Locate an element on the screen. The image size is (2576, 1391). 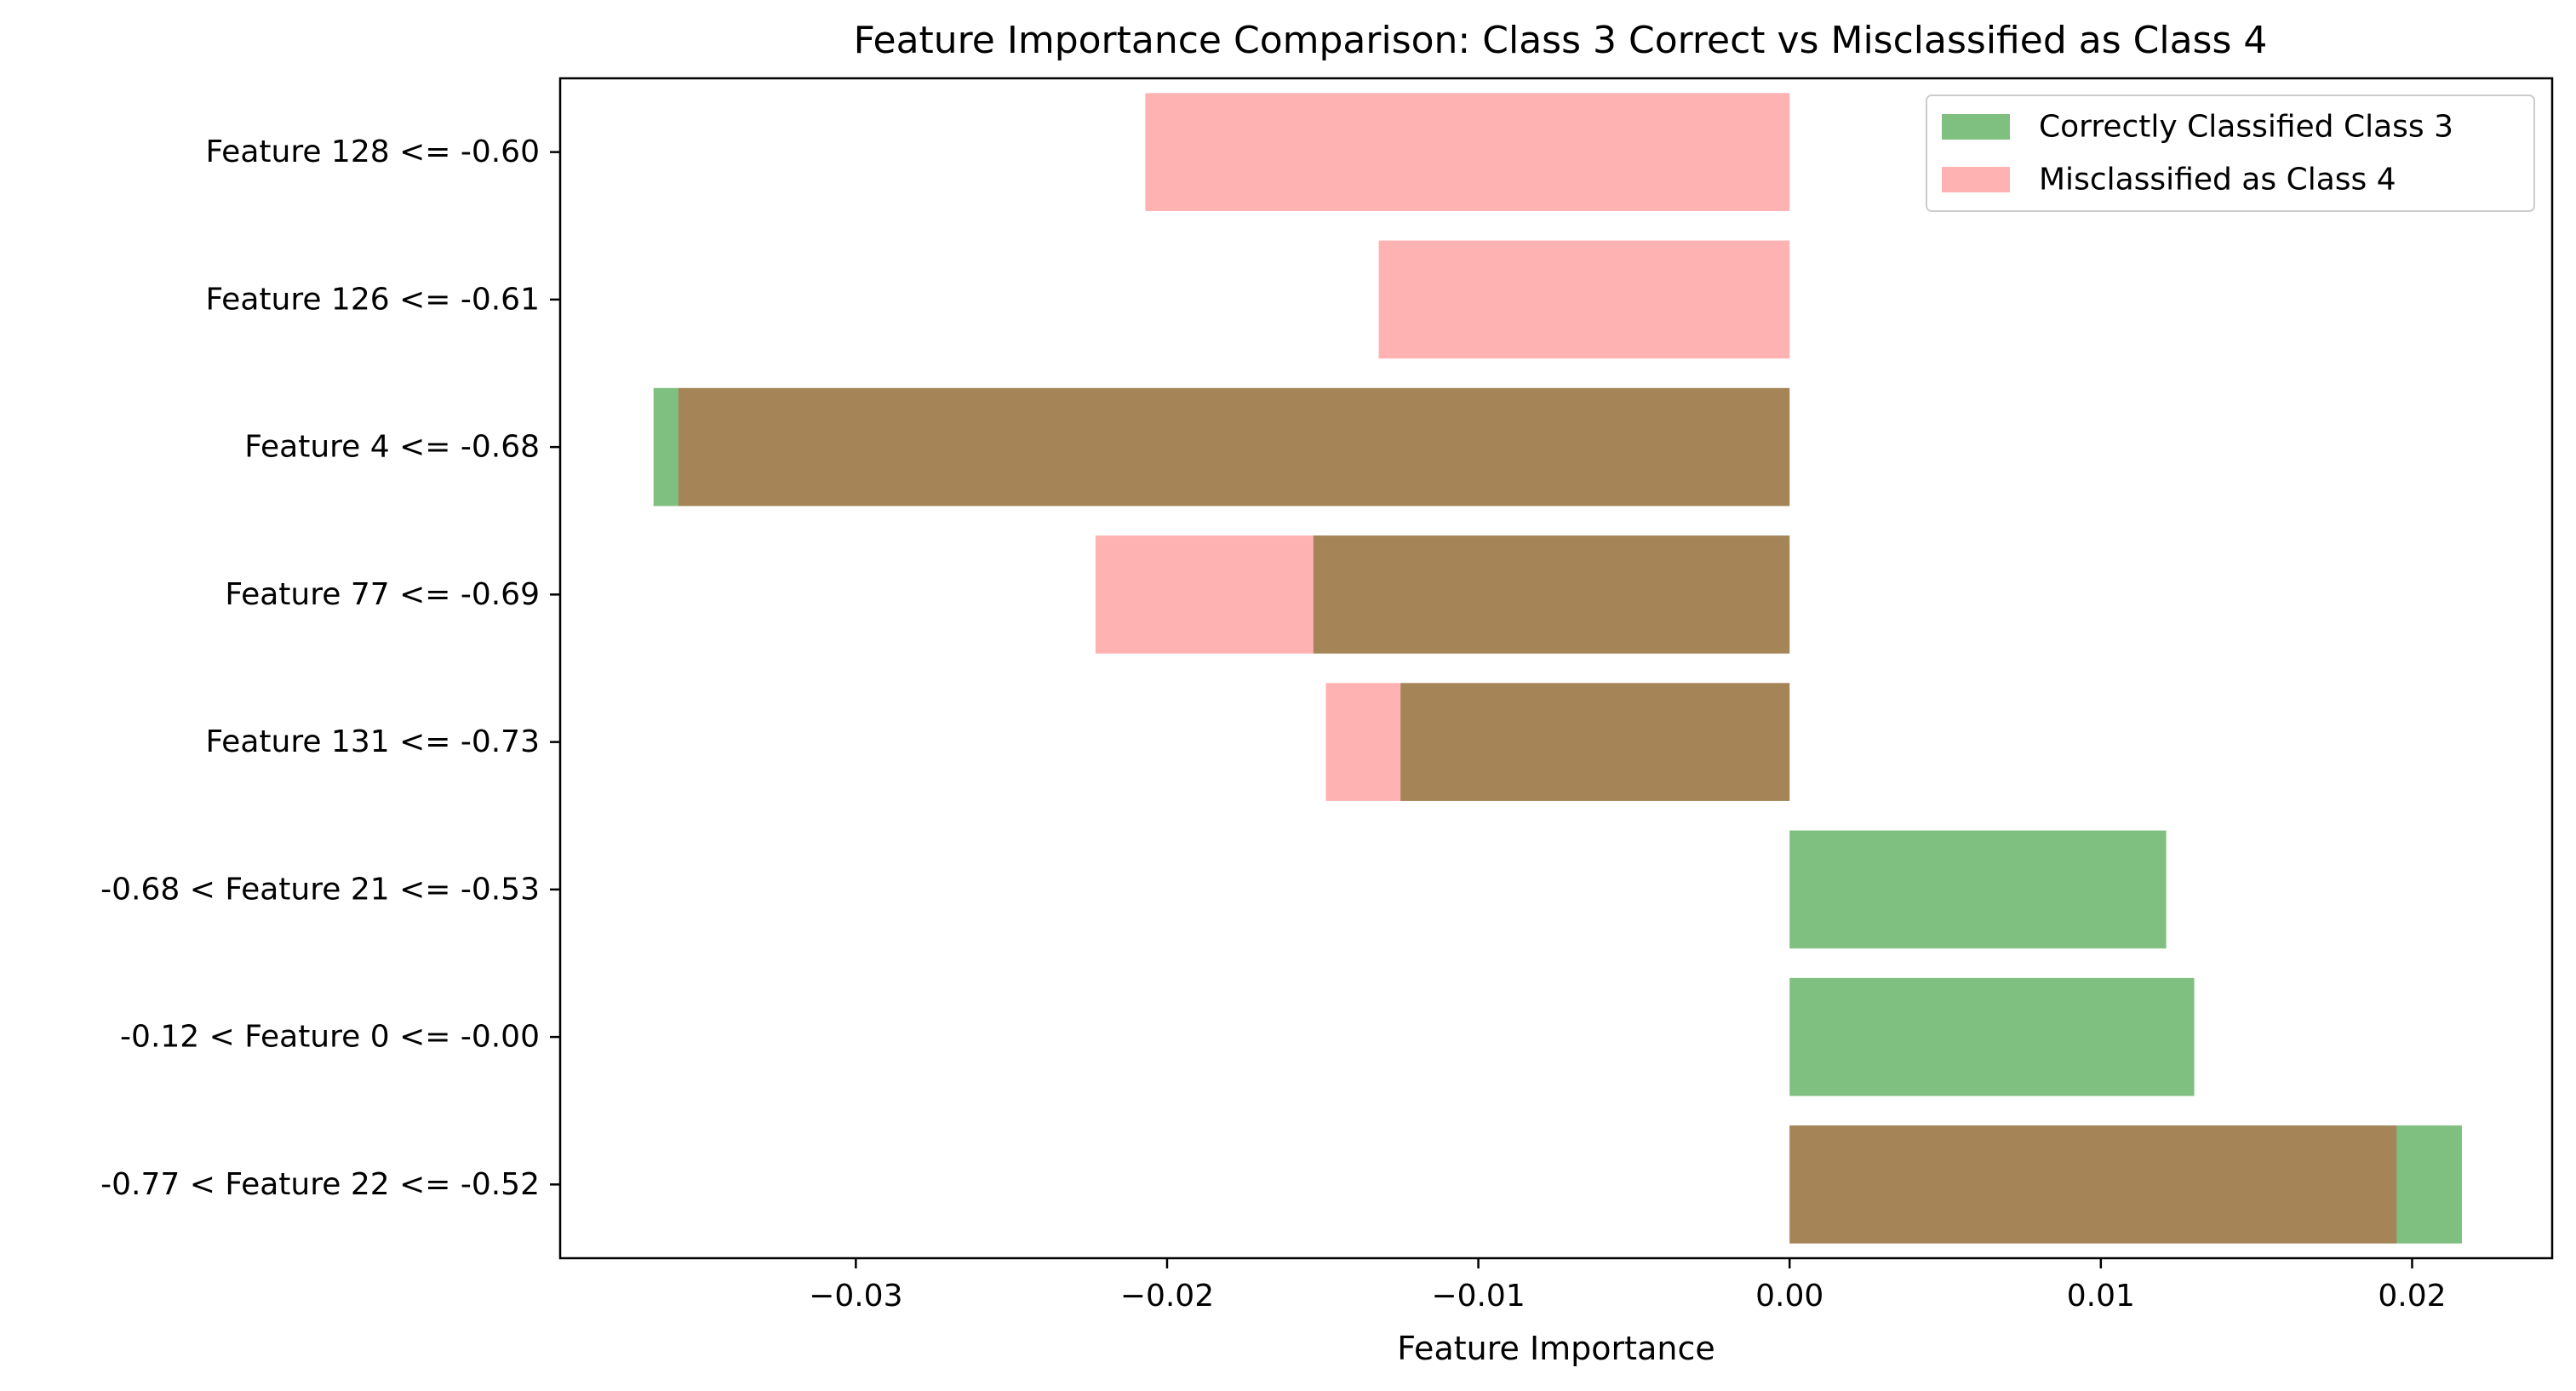
legend-label-2: Misclassified as Class 4 is located at coordinates (2217, 180).